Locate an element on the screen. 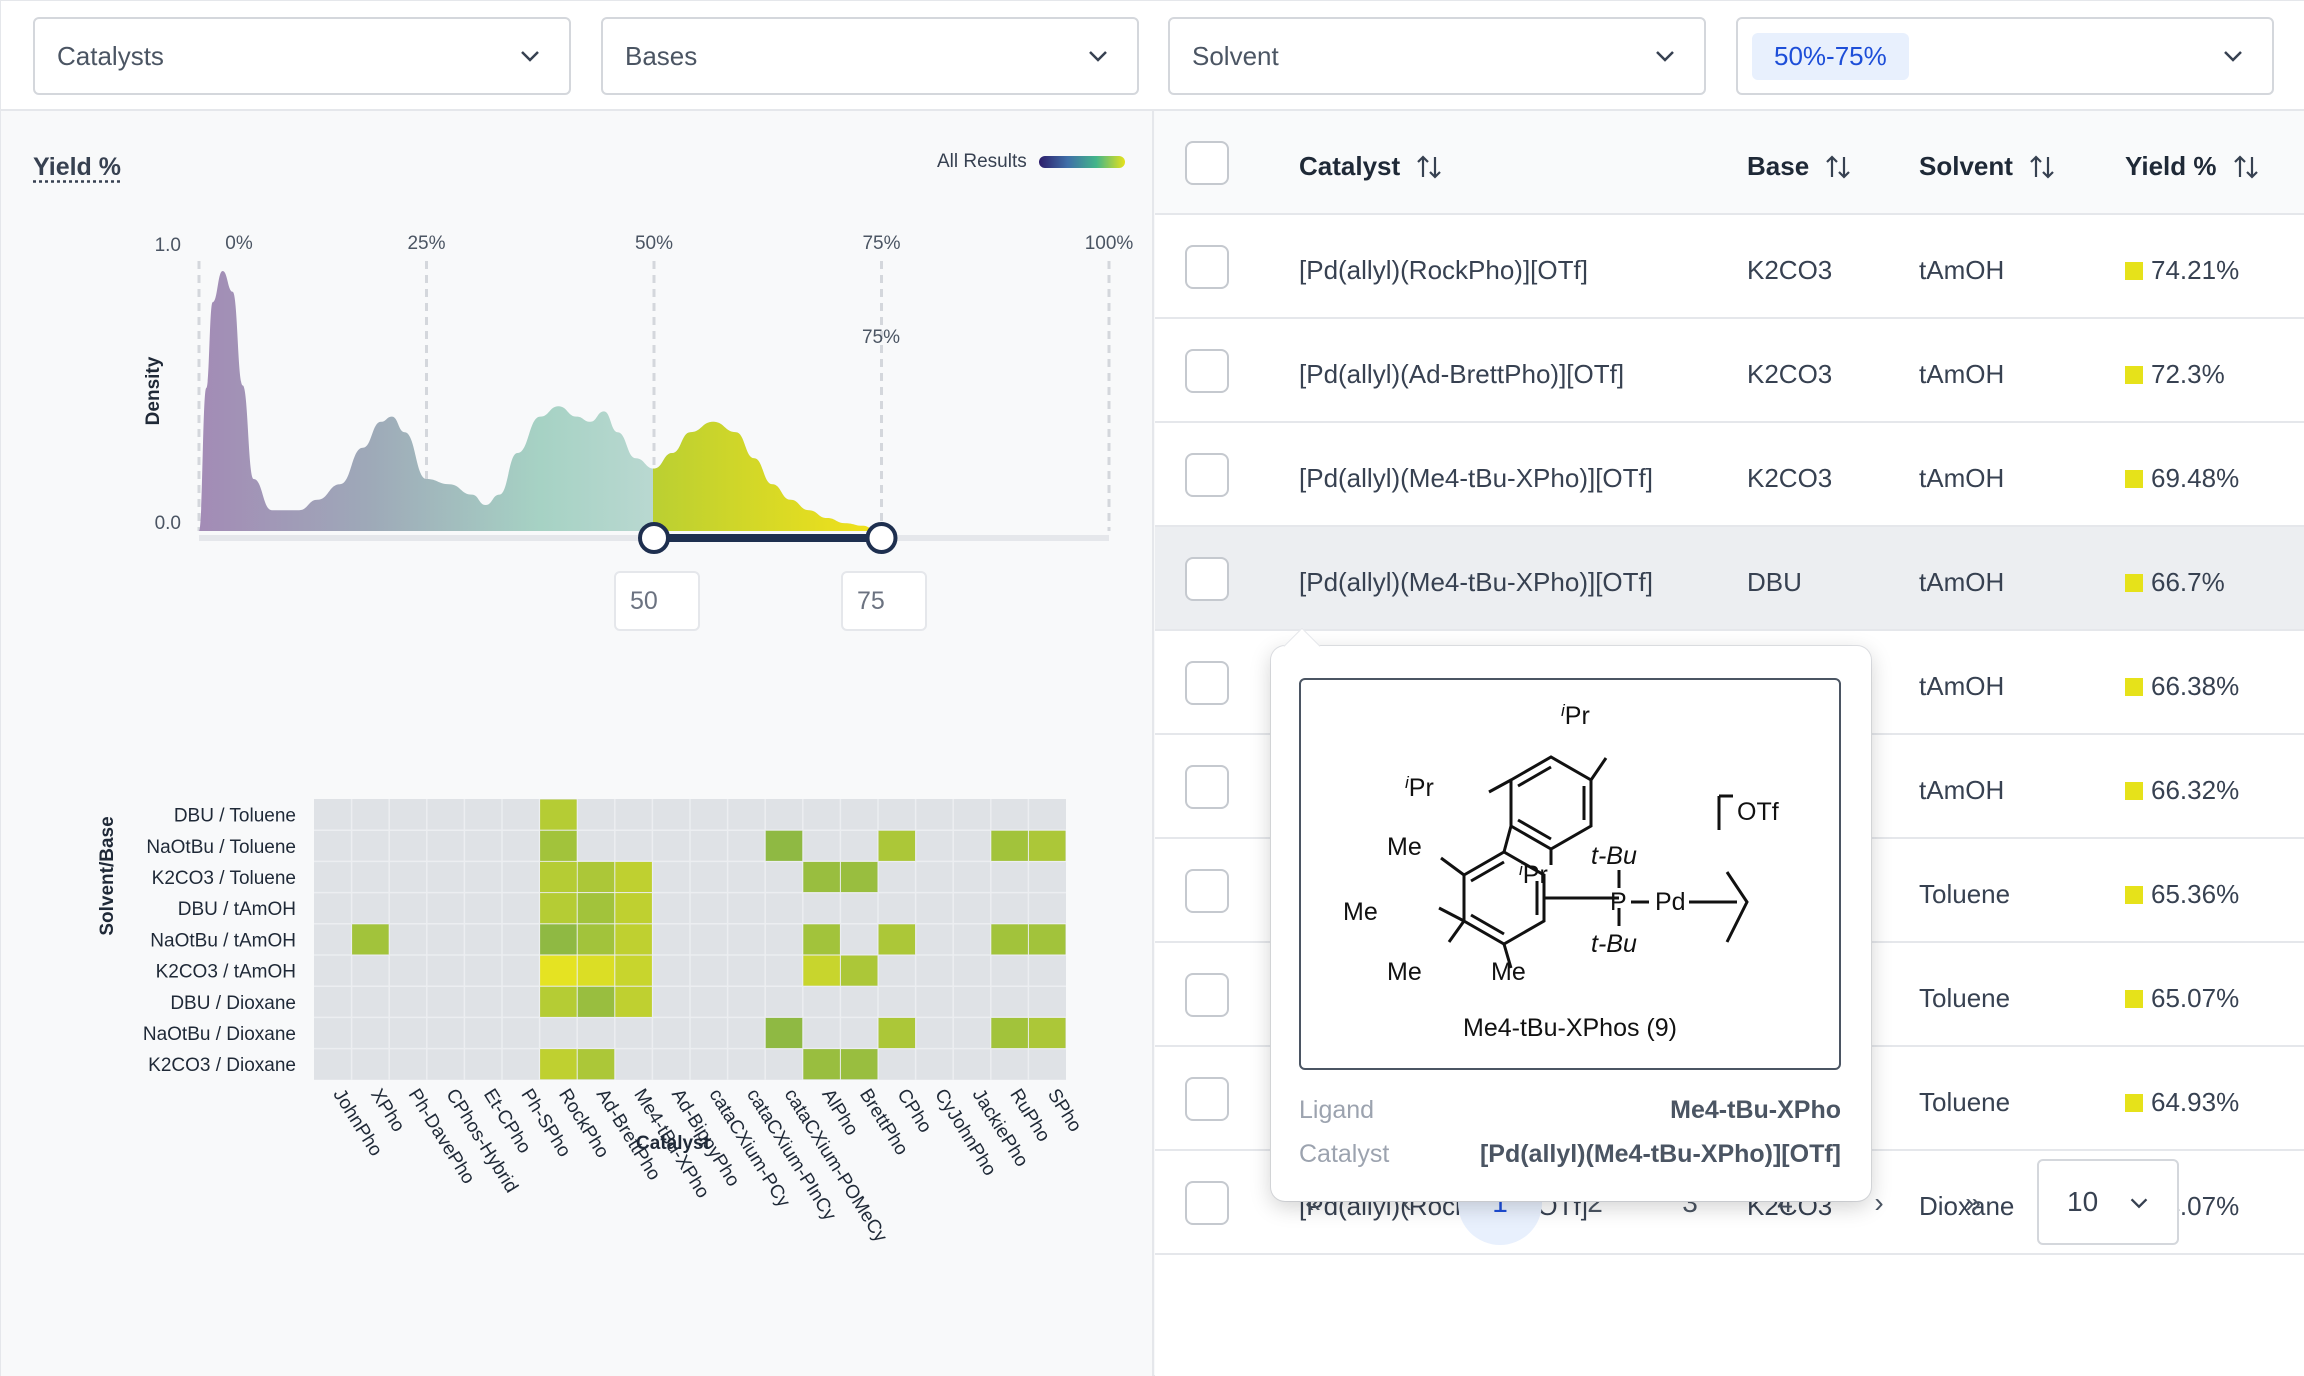 This screenshot has width=2304, height=1376. last-page-button: » is located at coordinates (1973, 1202).